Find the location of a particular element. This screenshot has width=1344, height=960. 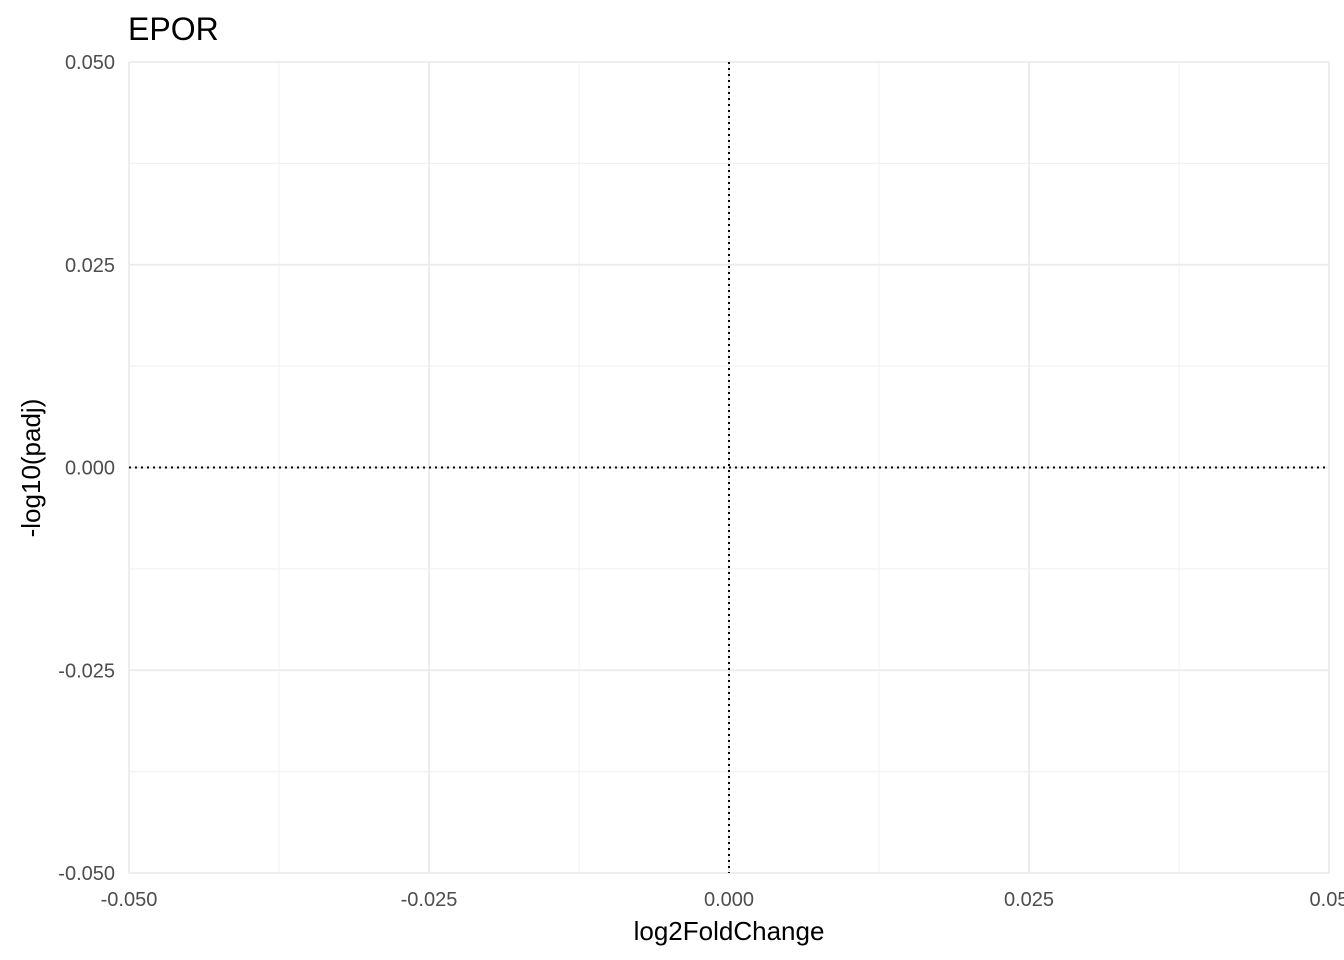

y-tick-label: -0.025 is located at coordinates (86, 671).